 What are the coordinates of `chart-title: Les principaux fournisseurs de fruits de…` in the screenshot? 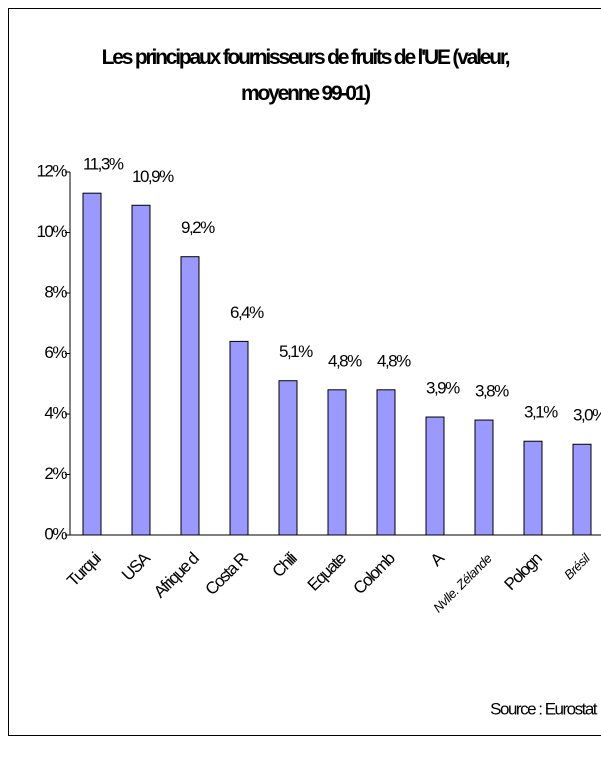 It's located at (306, 75).